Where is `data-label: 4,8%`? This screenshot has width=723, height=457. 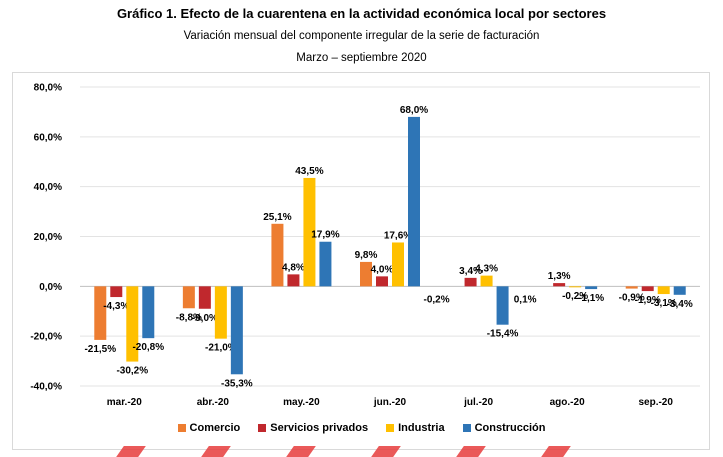
data-label: 4,8% is located at coordinates (293, 267).